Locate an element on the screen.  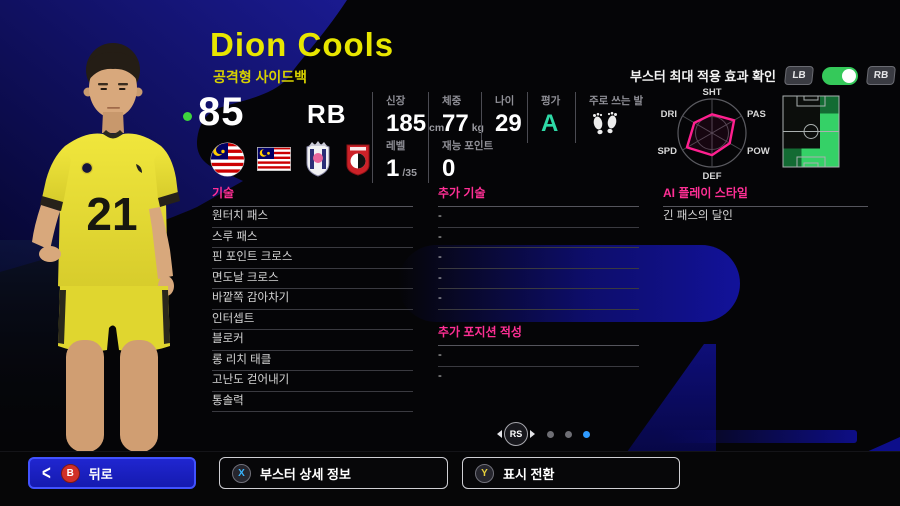
ai-style-column: AI 플레이 스타일 긴 패스의 달인 is located at coordinates (765, 205).